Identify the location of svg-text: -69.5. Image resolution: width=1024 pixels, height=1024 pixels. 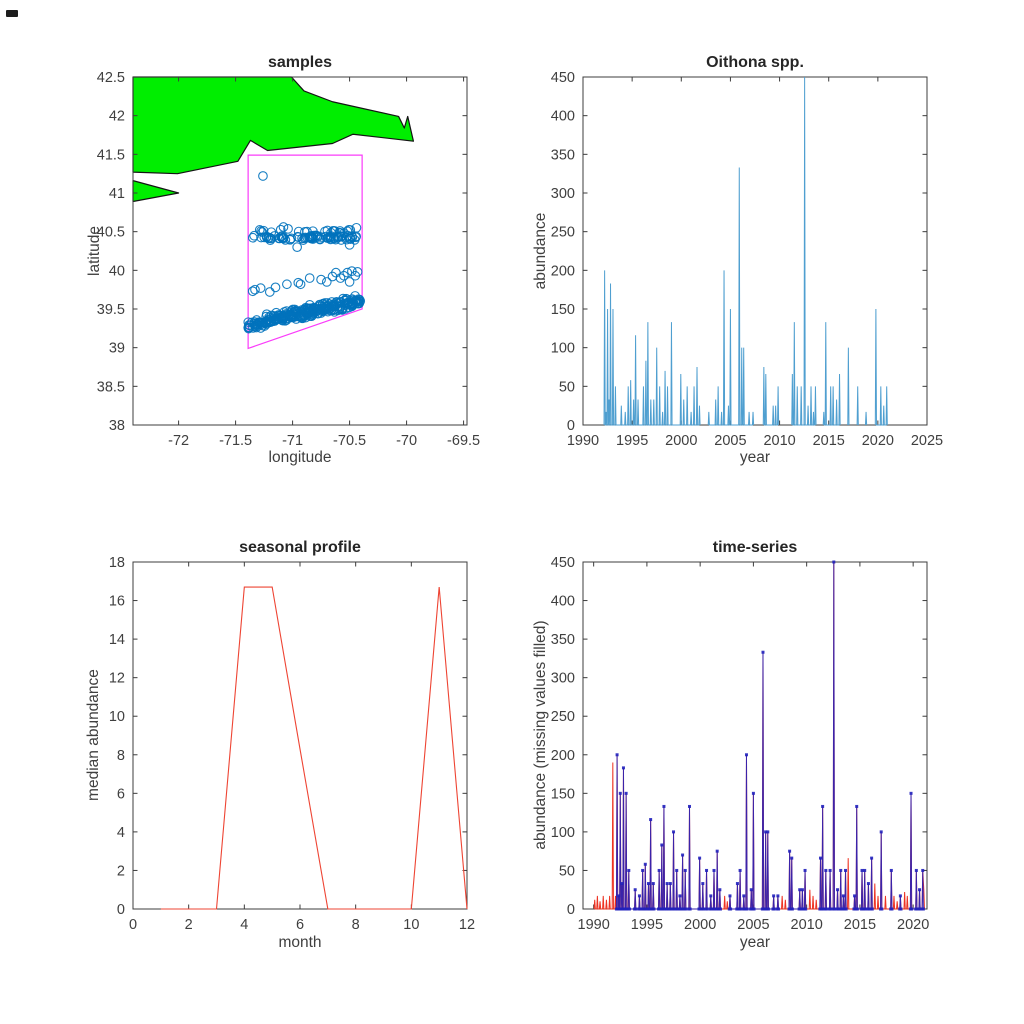
(463, 441).